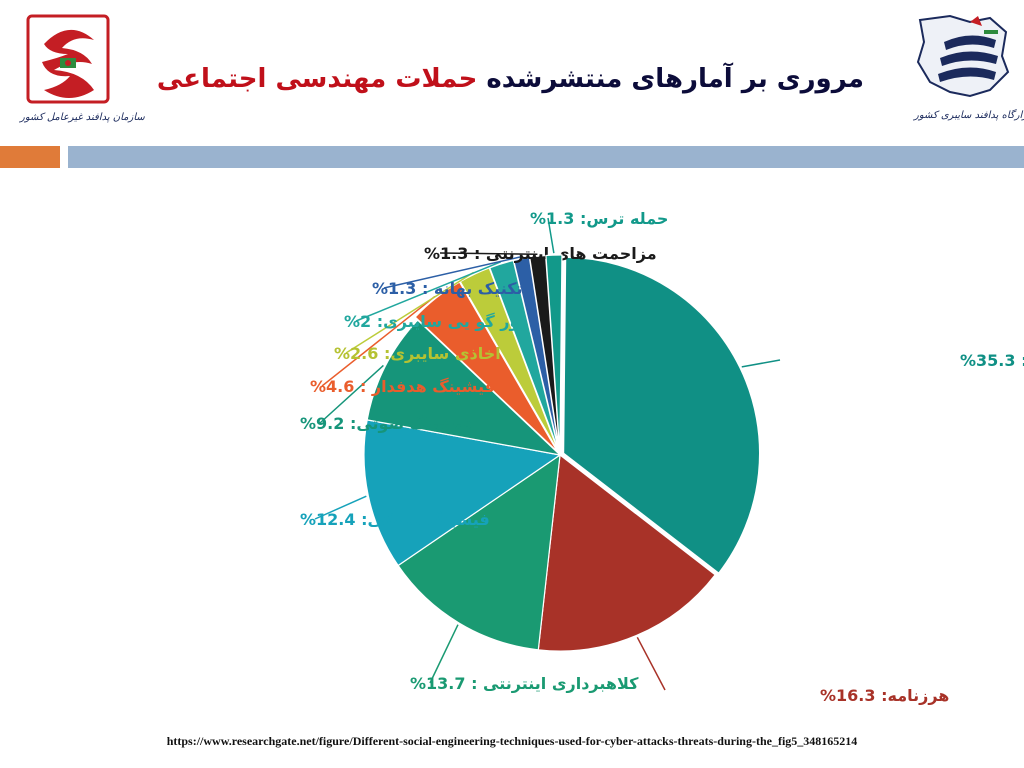 The image size is (1024, 768). I want to click on slice-label: کلاهبرداری اینترنتی : 13.7%, so click(524, 683).